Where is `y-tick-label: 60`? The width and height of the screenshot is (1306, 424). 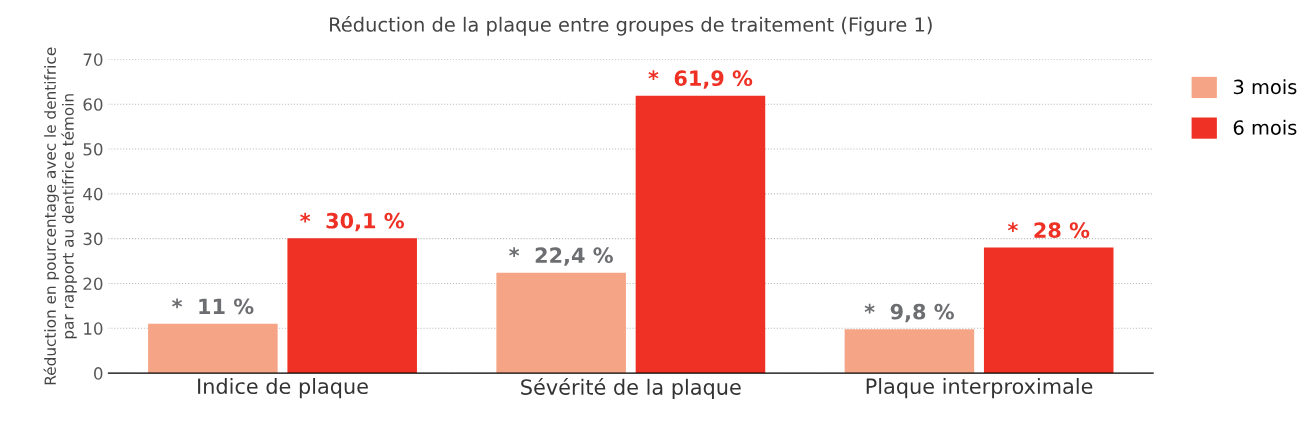 y-tick-label: 60 is located at coordinates (93, 104).